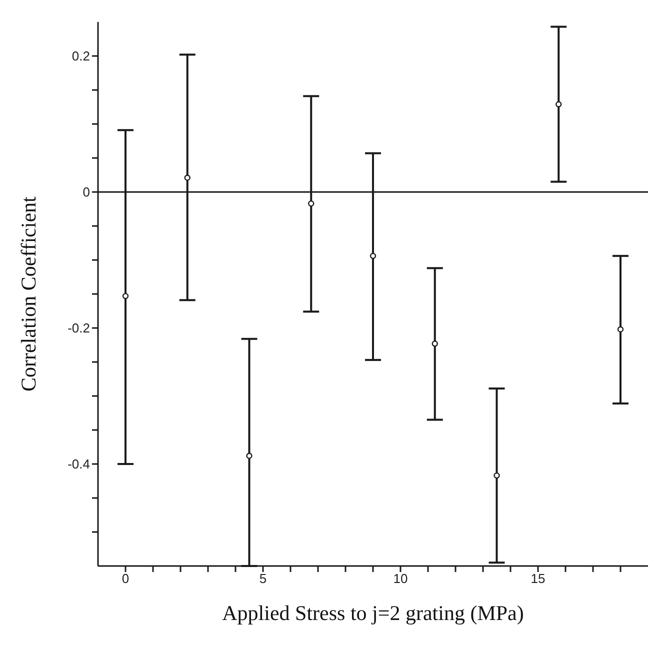 The image size is (665, 650). Describe the element at coordinates (400, 578) in the screenshot. I see `x-tick-label: 10` at that location.